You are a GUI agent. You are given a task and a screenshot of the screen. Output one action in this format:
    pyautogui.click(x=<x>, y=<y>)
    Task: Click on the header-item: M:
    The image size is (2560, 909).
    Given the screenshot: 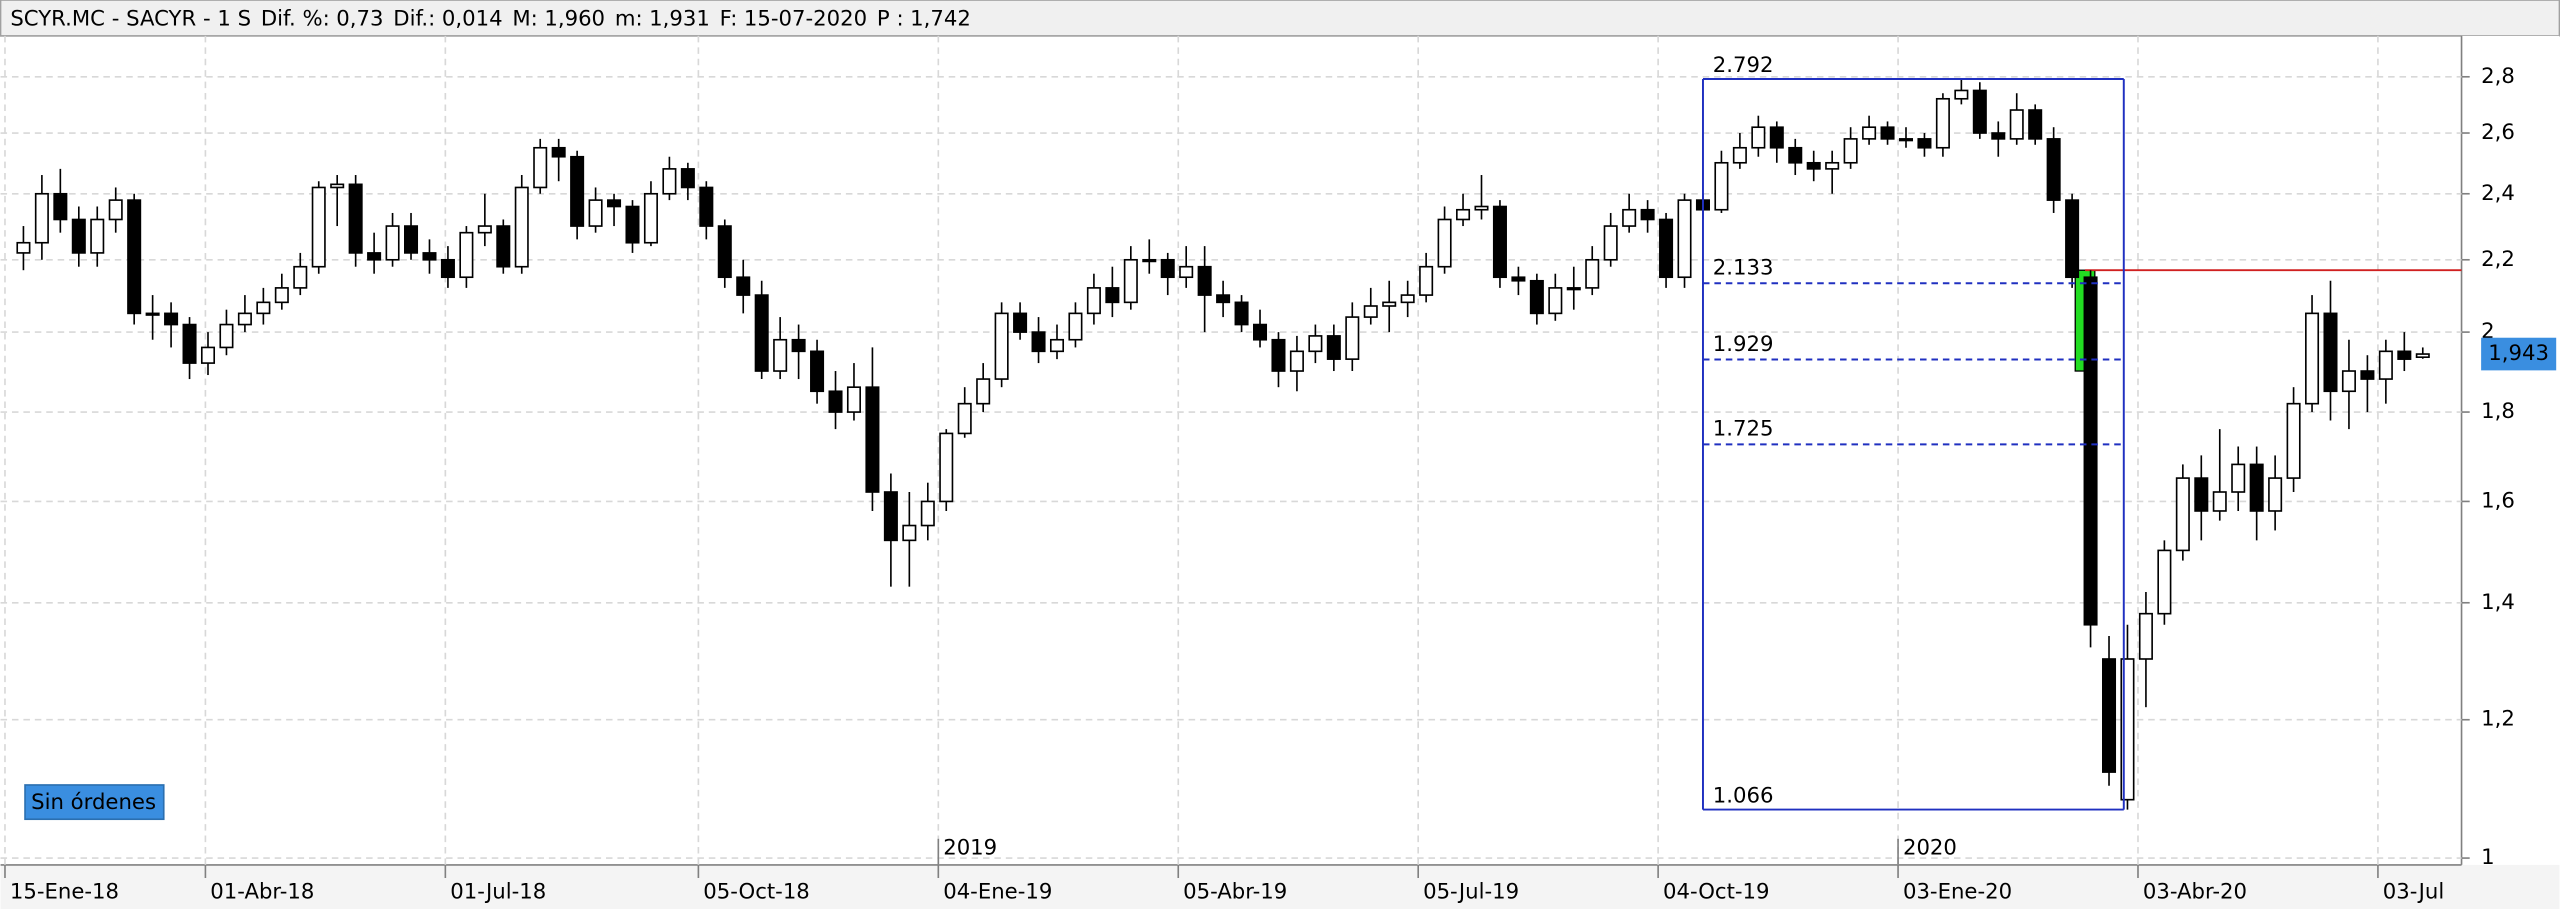 What is the action you would take?
    pyautogui.click(x=524, y=19)
    